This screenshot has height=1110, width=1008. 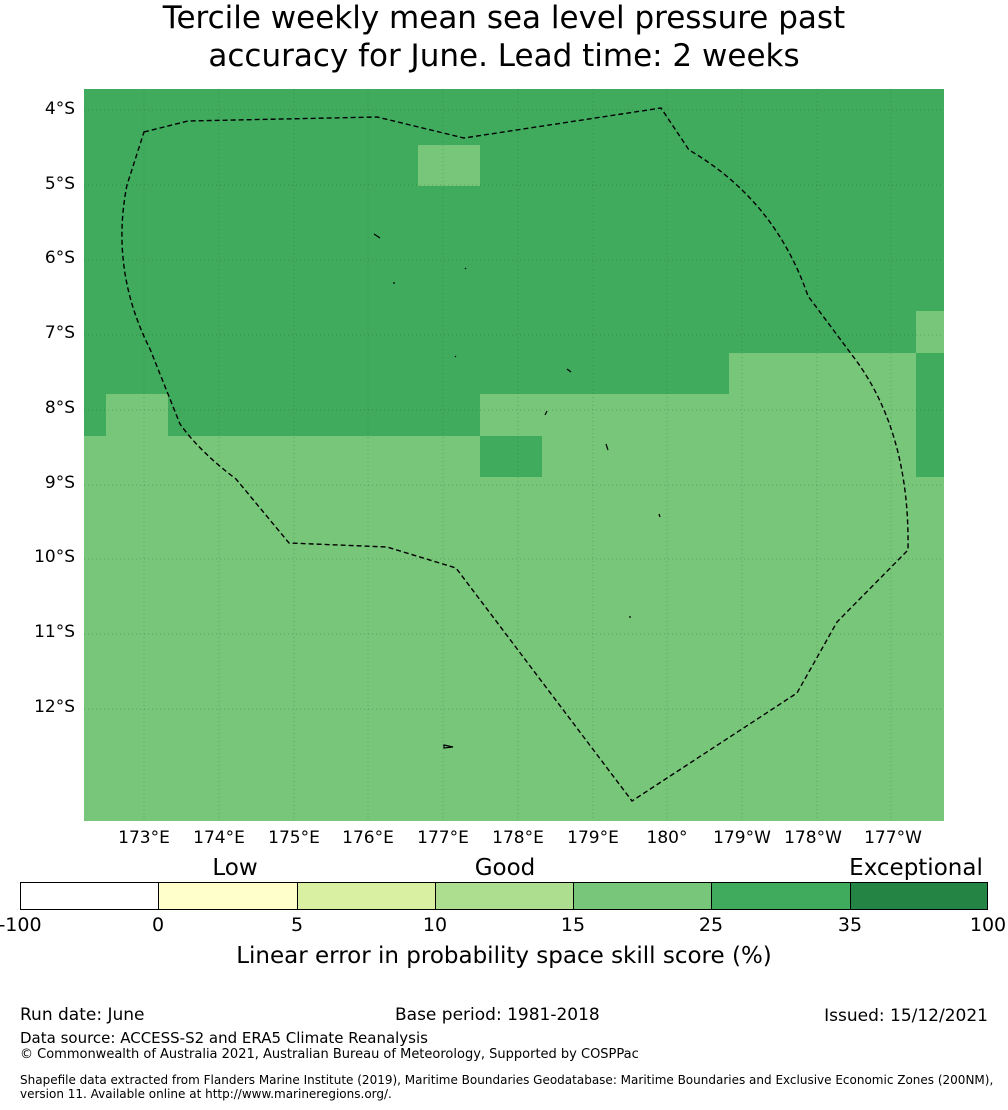 I want to click on latitude-label: 6°S, so click(x=59, y=258).